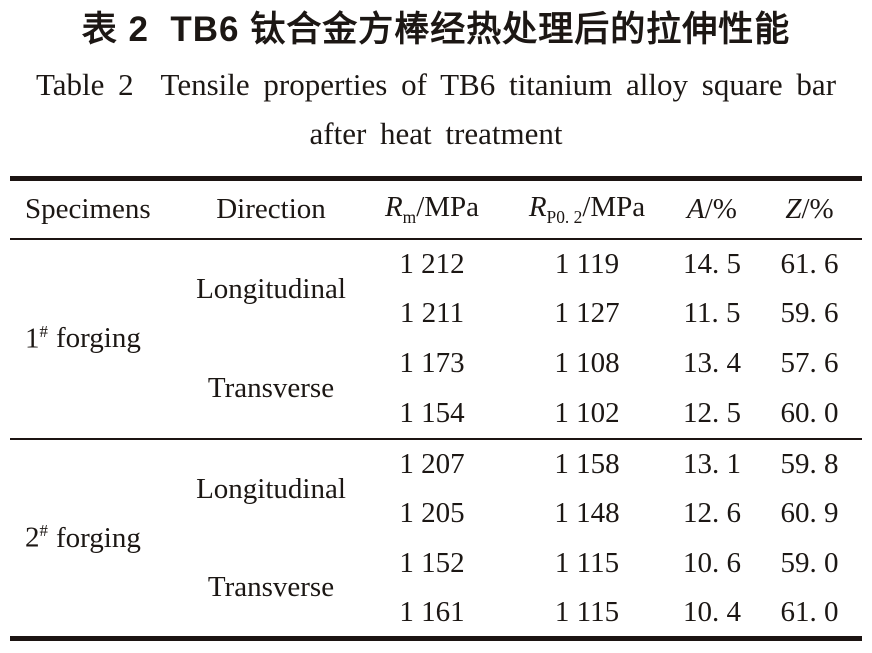 The height and width of the screenshot is (653, 872). Describe the element at coordinates (587, 313) in the screenshot. I see `rp02-value: 1 127` at that location.